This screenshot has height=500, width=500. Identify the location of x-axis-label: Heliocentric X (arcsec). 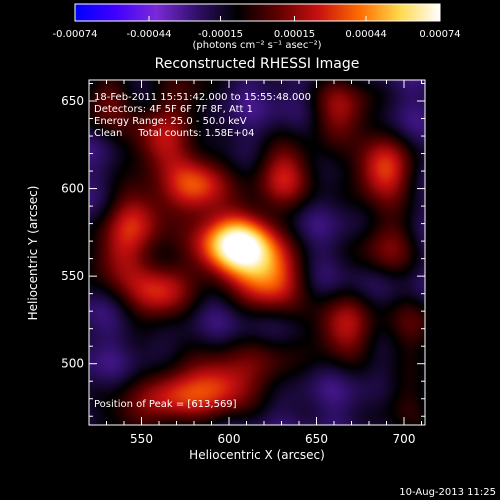
(257, 455).